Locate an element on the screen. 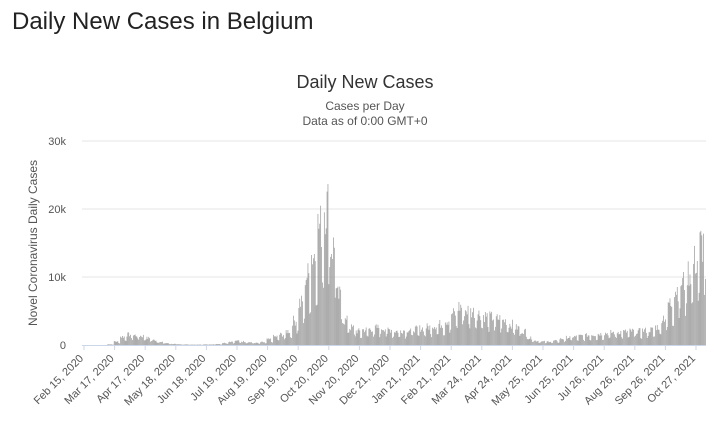 This screenshot has width=721, height=429. y-axis-ticks: 0 10k 20k 30k is located at coordinates (57, 244).